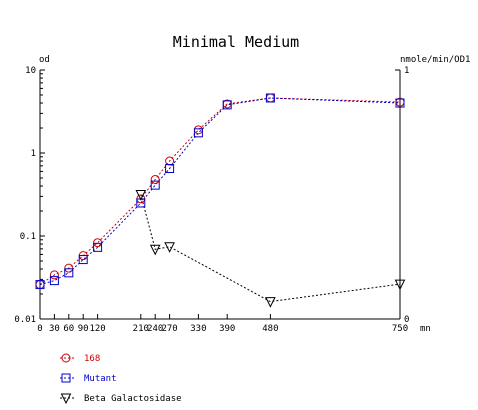 Image resolution: width=478 pixels, height=410 pixels. What do you see at coordinates (141, 329) in the screenshot?
I see `x-tick-label: 210` at bounding box center [141, 329].